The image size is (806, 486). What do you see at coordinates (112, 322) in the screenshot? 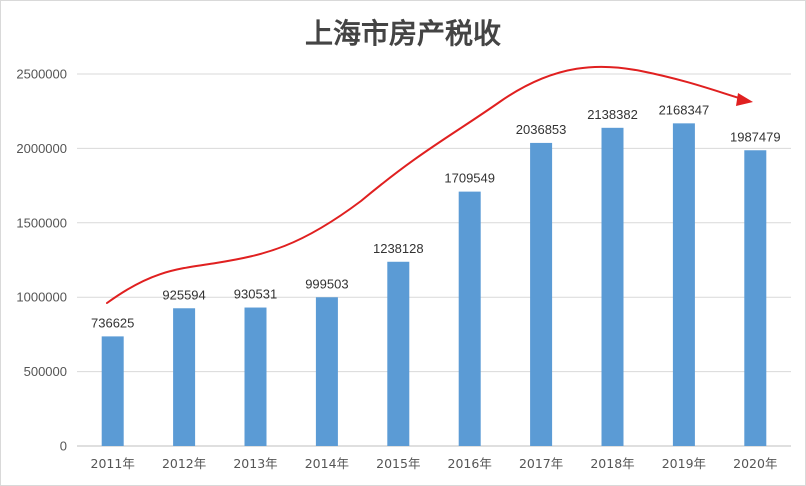
I see `data-label: 736625` at bounding box center [112, 322].